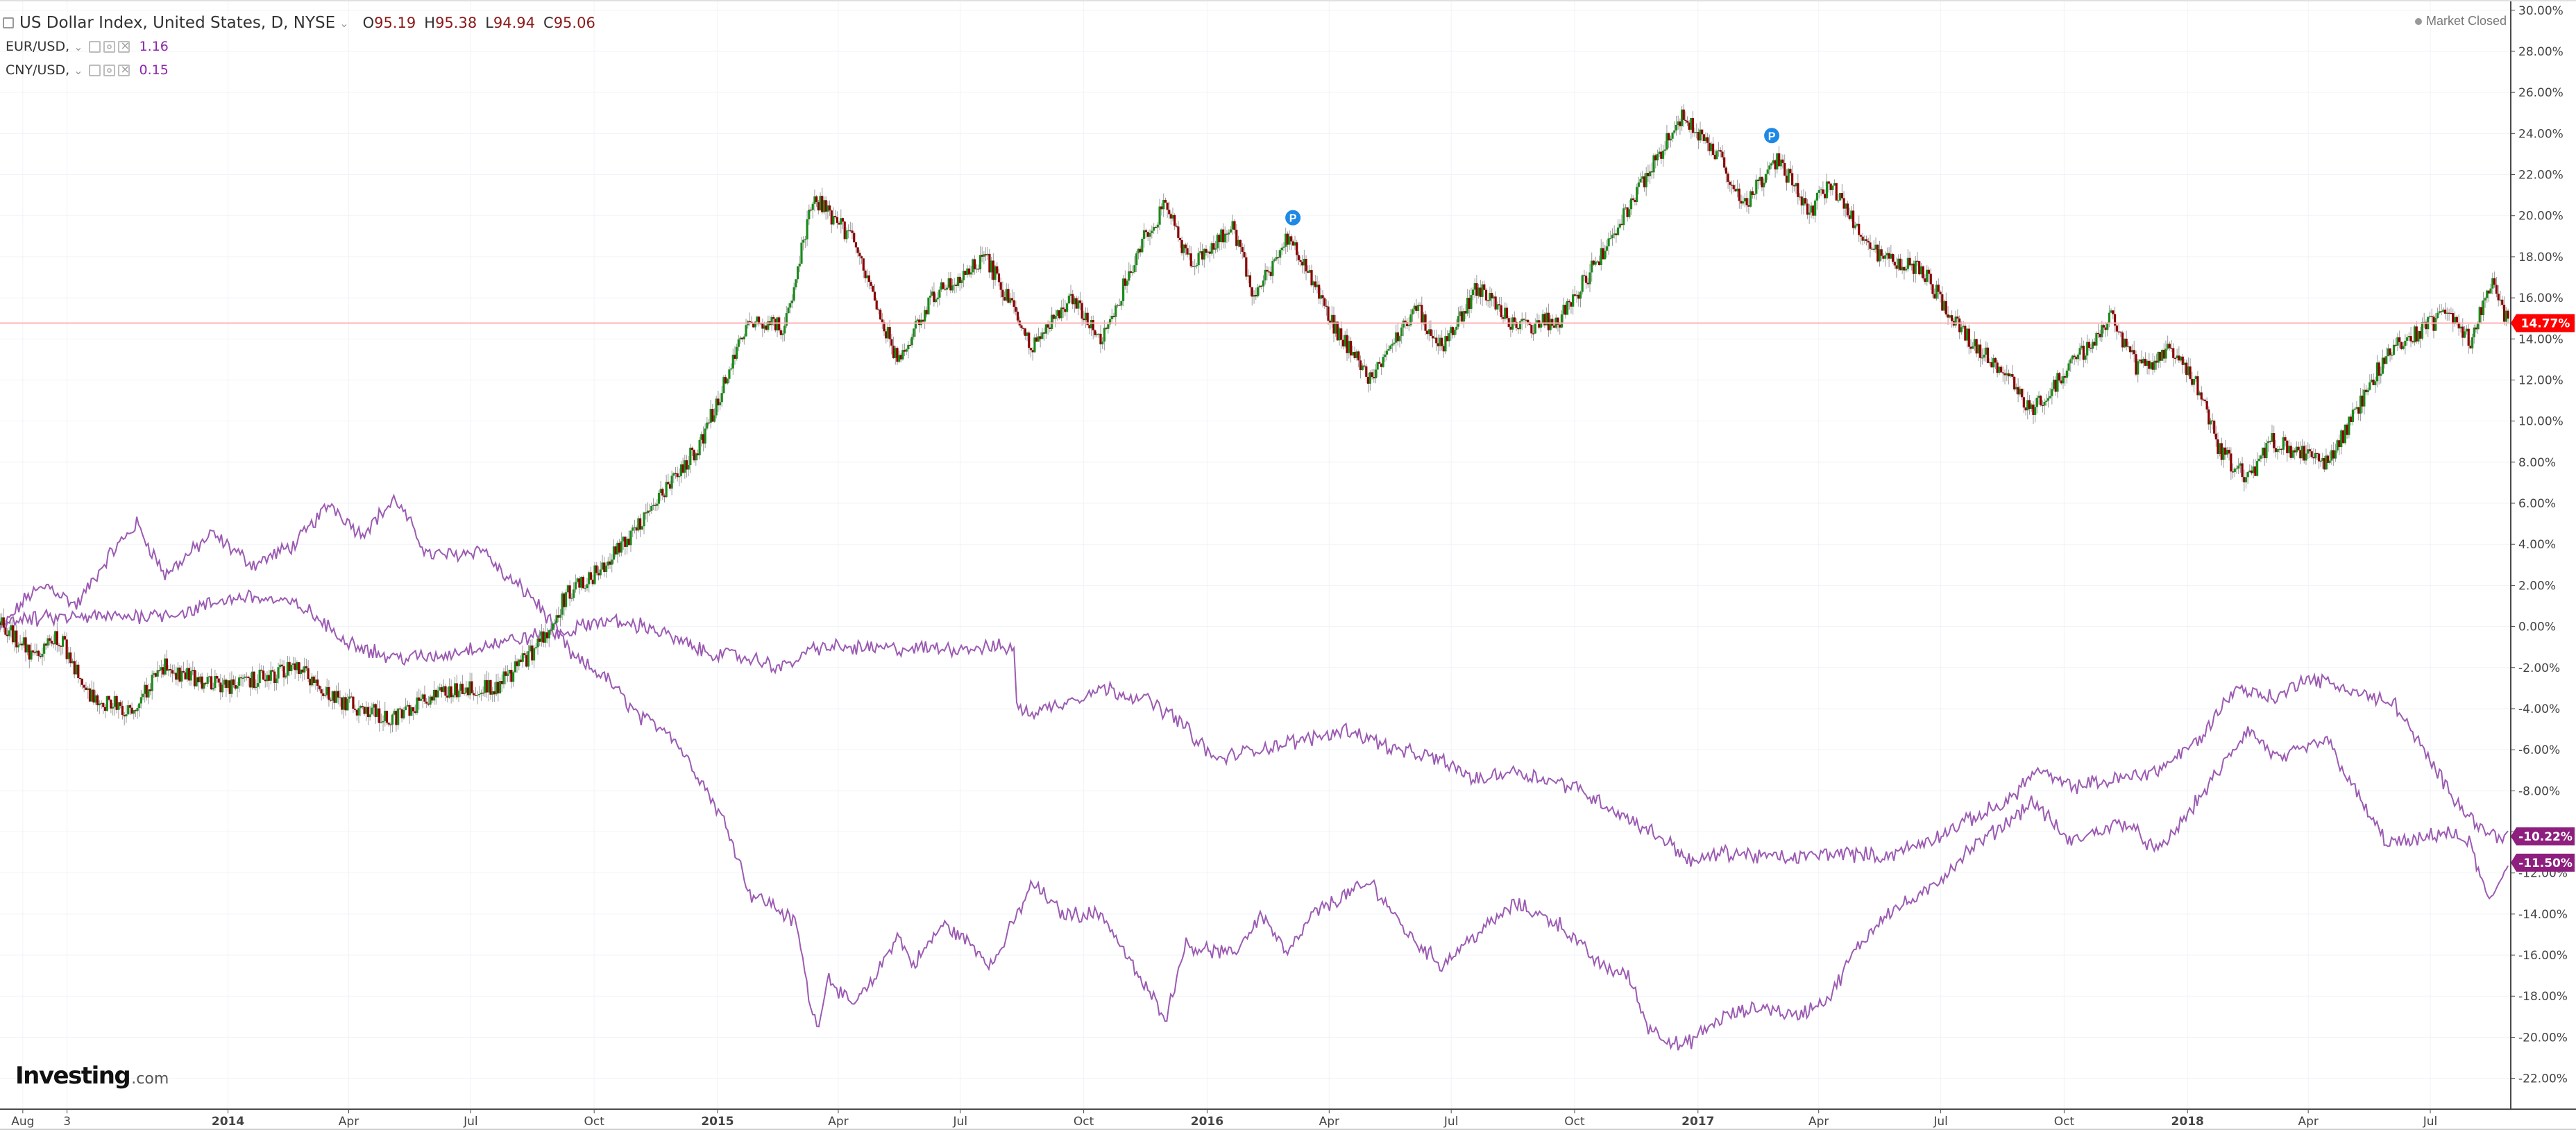 The width and height of the screenshot is (2576, 1130). I want to click on investing-logo: Investing .com, so click(92, 1076).